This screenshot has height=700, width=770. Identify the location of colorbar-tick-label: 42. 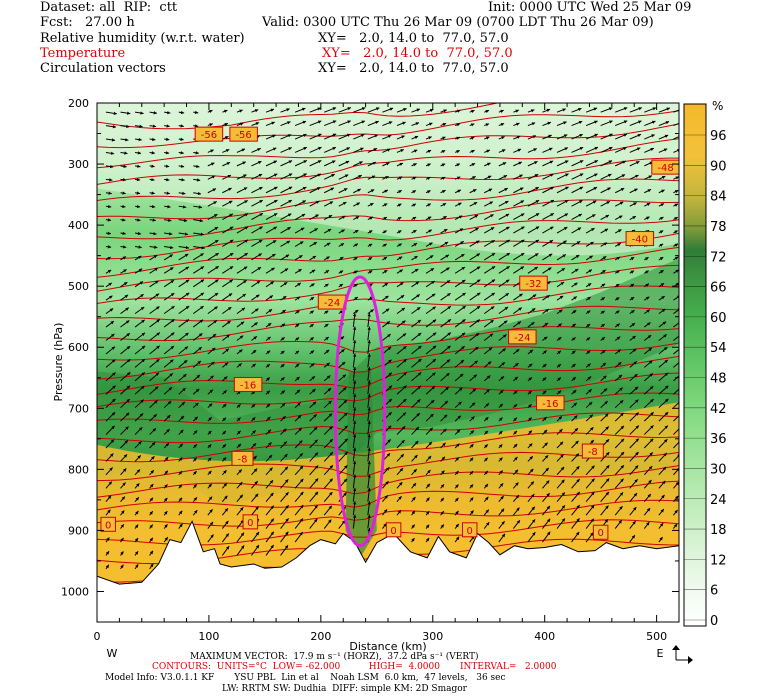
(718, 409).